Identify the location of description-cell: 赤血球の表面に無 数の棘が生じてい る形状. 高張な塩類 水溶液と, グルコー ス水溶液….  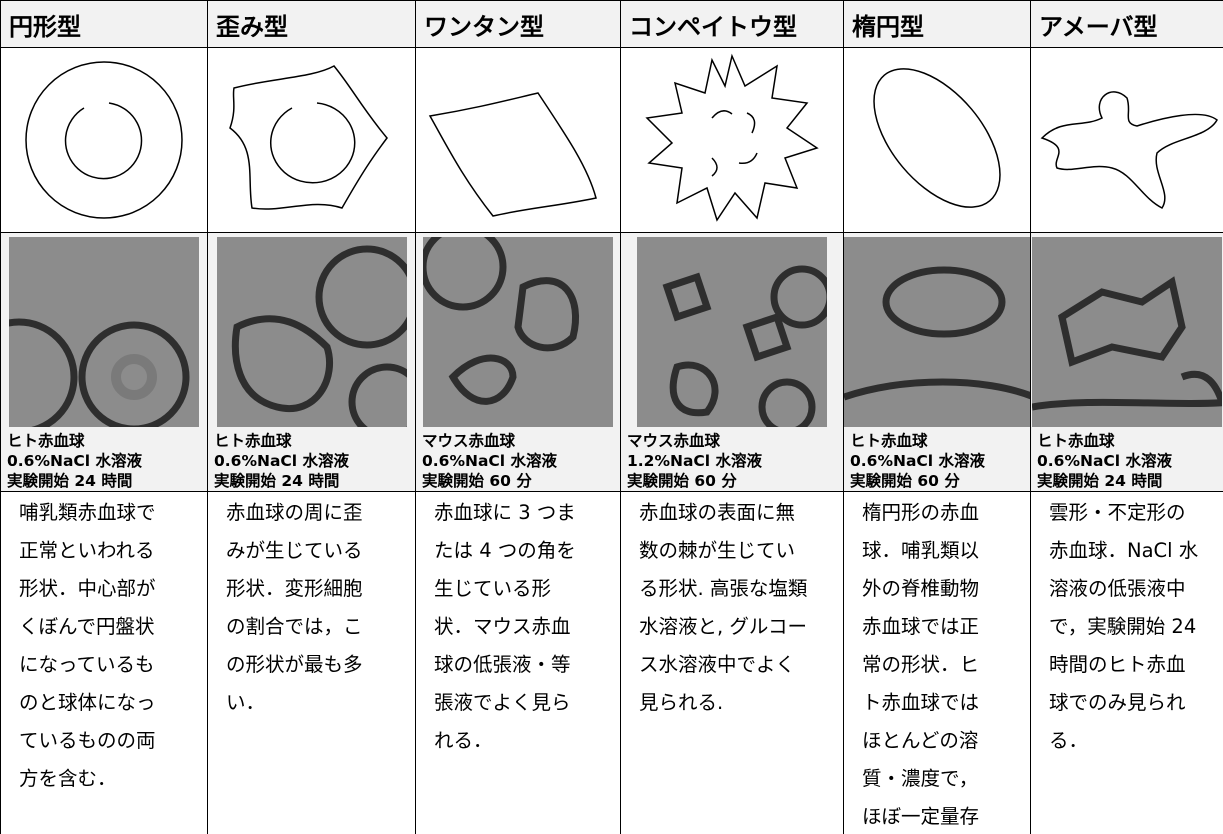
(732, 662).